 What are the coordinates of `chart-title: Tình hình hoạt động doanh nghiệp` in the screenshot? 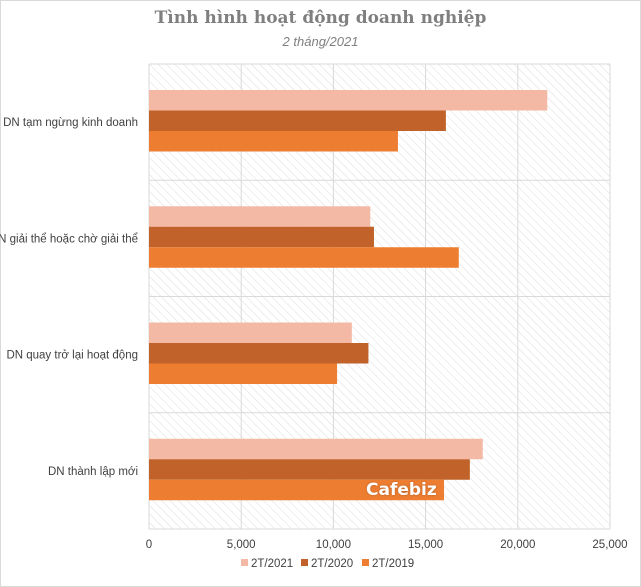 It's located at (320, 18).